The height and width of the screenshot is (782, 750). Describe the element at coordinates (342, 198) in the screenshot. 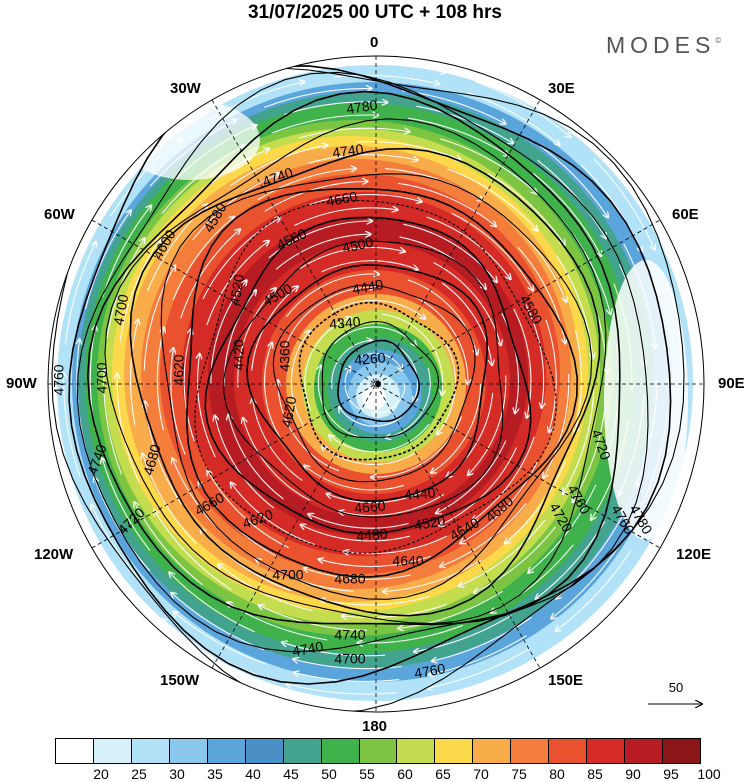

I see `contour-label-text: 4660` at that location.